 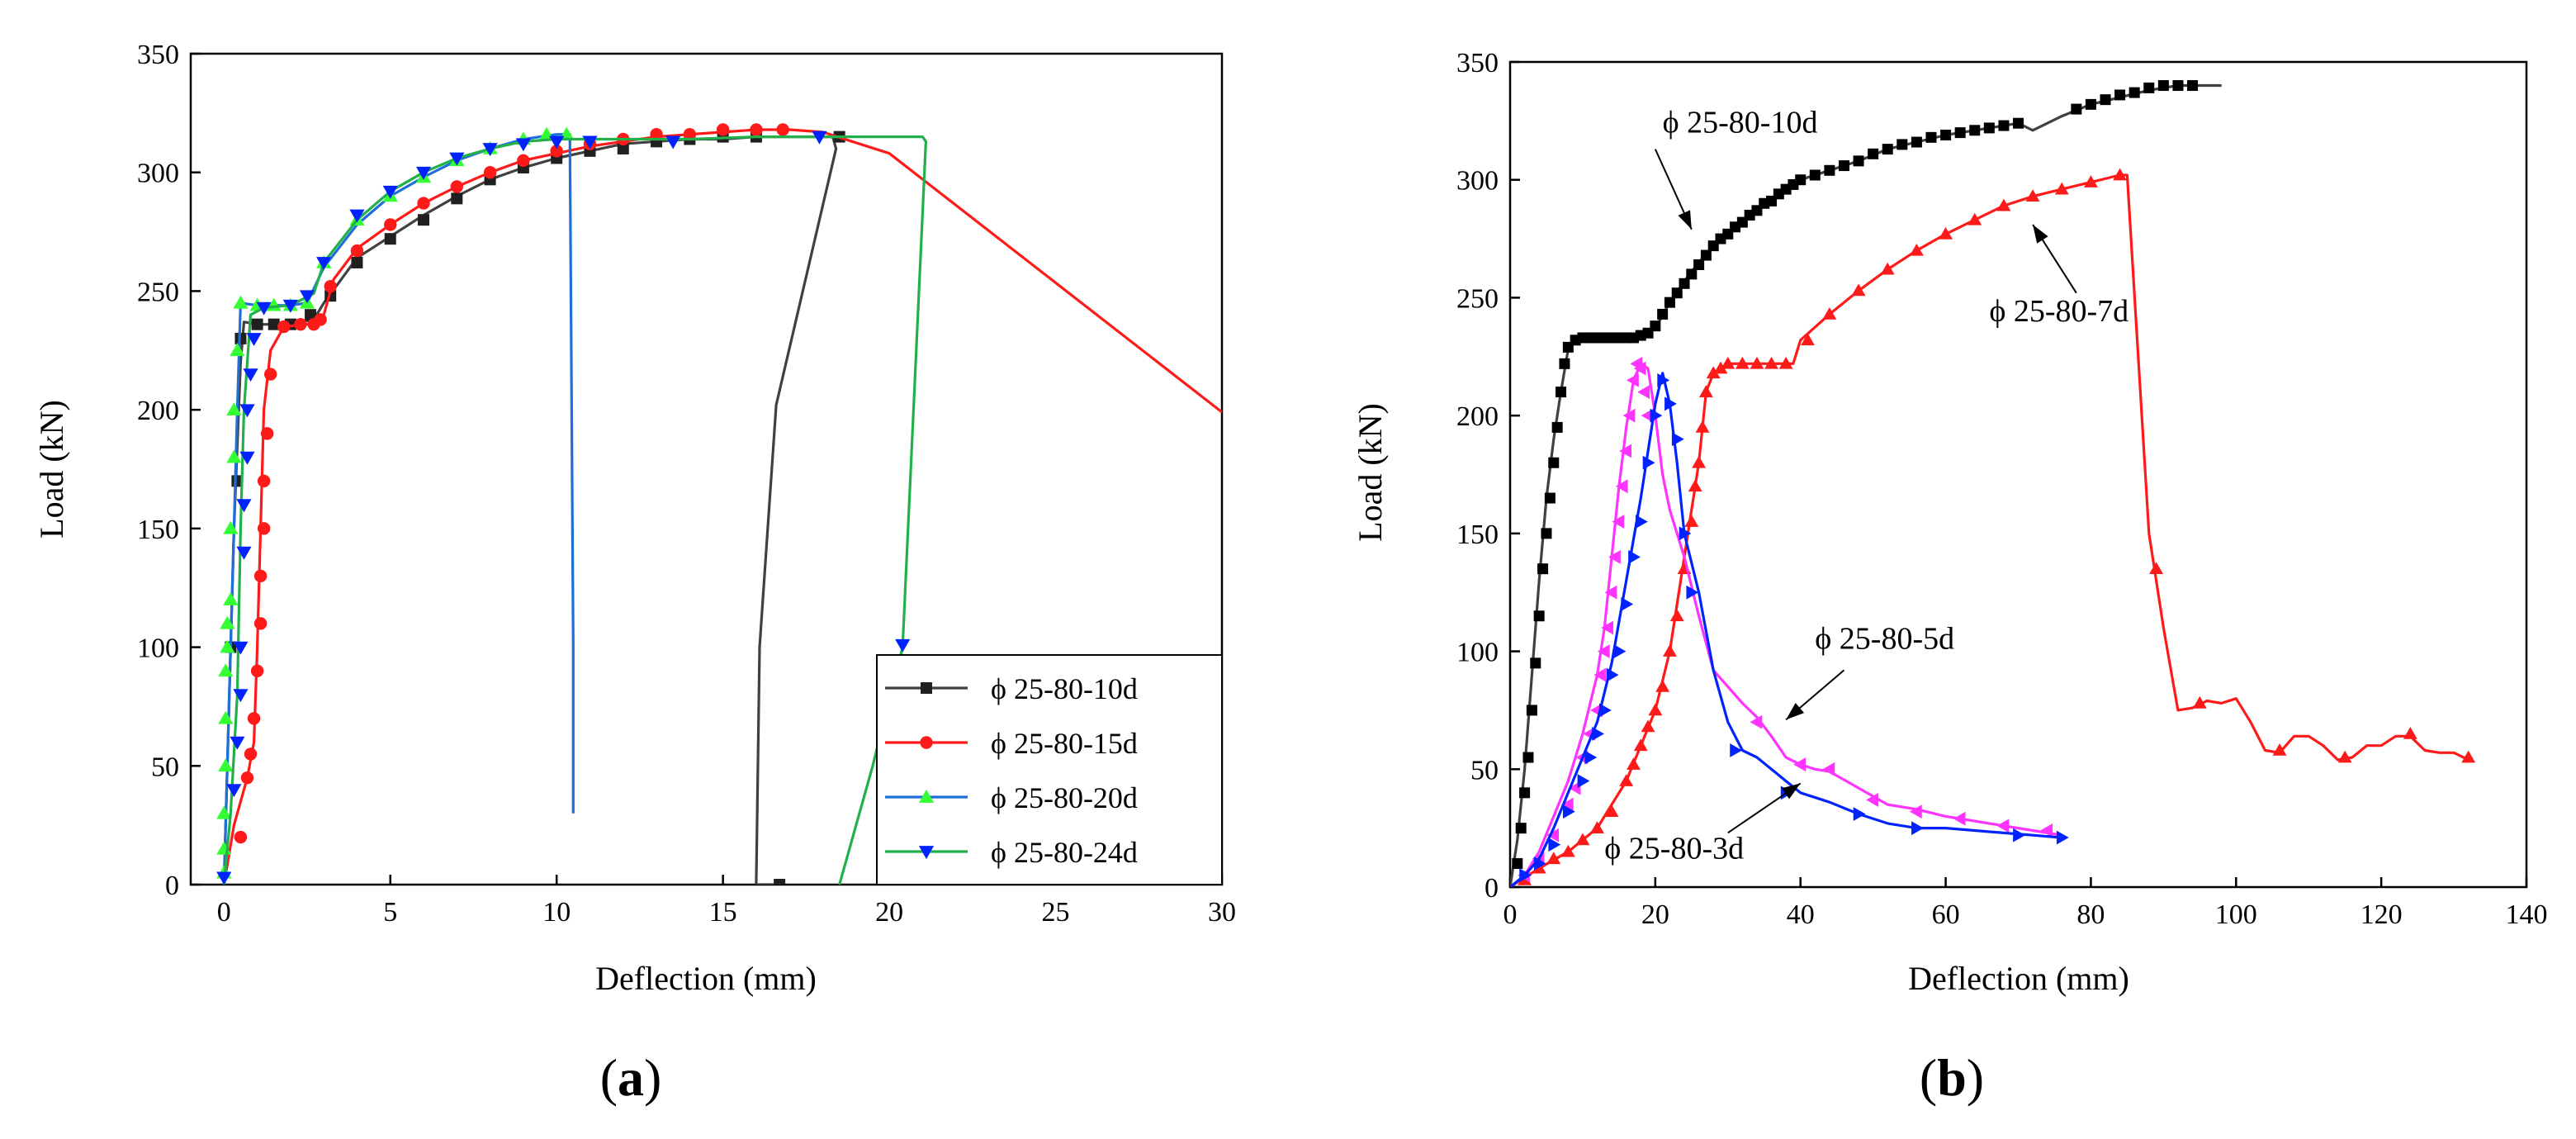 I want to click on series--25-80-5d, so click(x=1786, y=621).